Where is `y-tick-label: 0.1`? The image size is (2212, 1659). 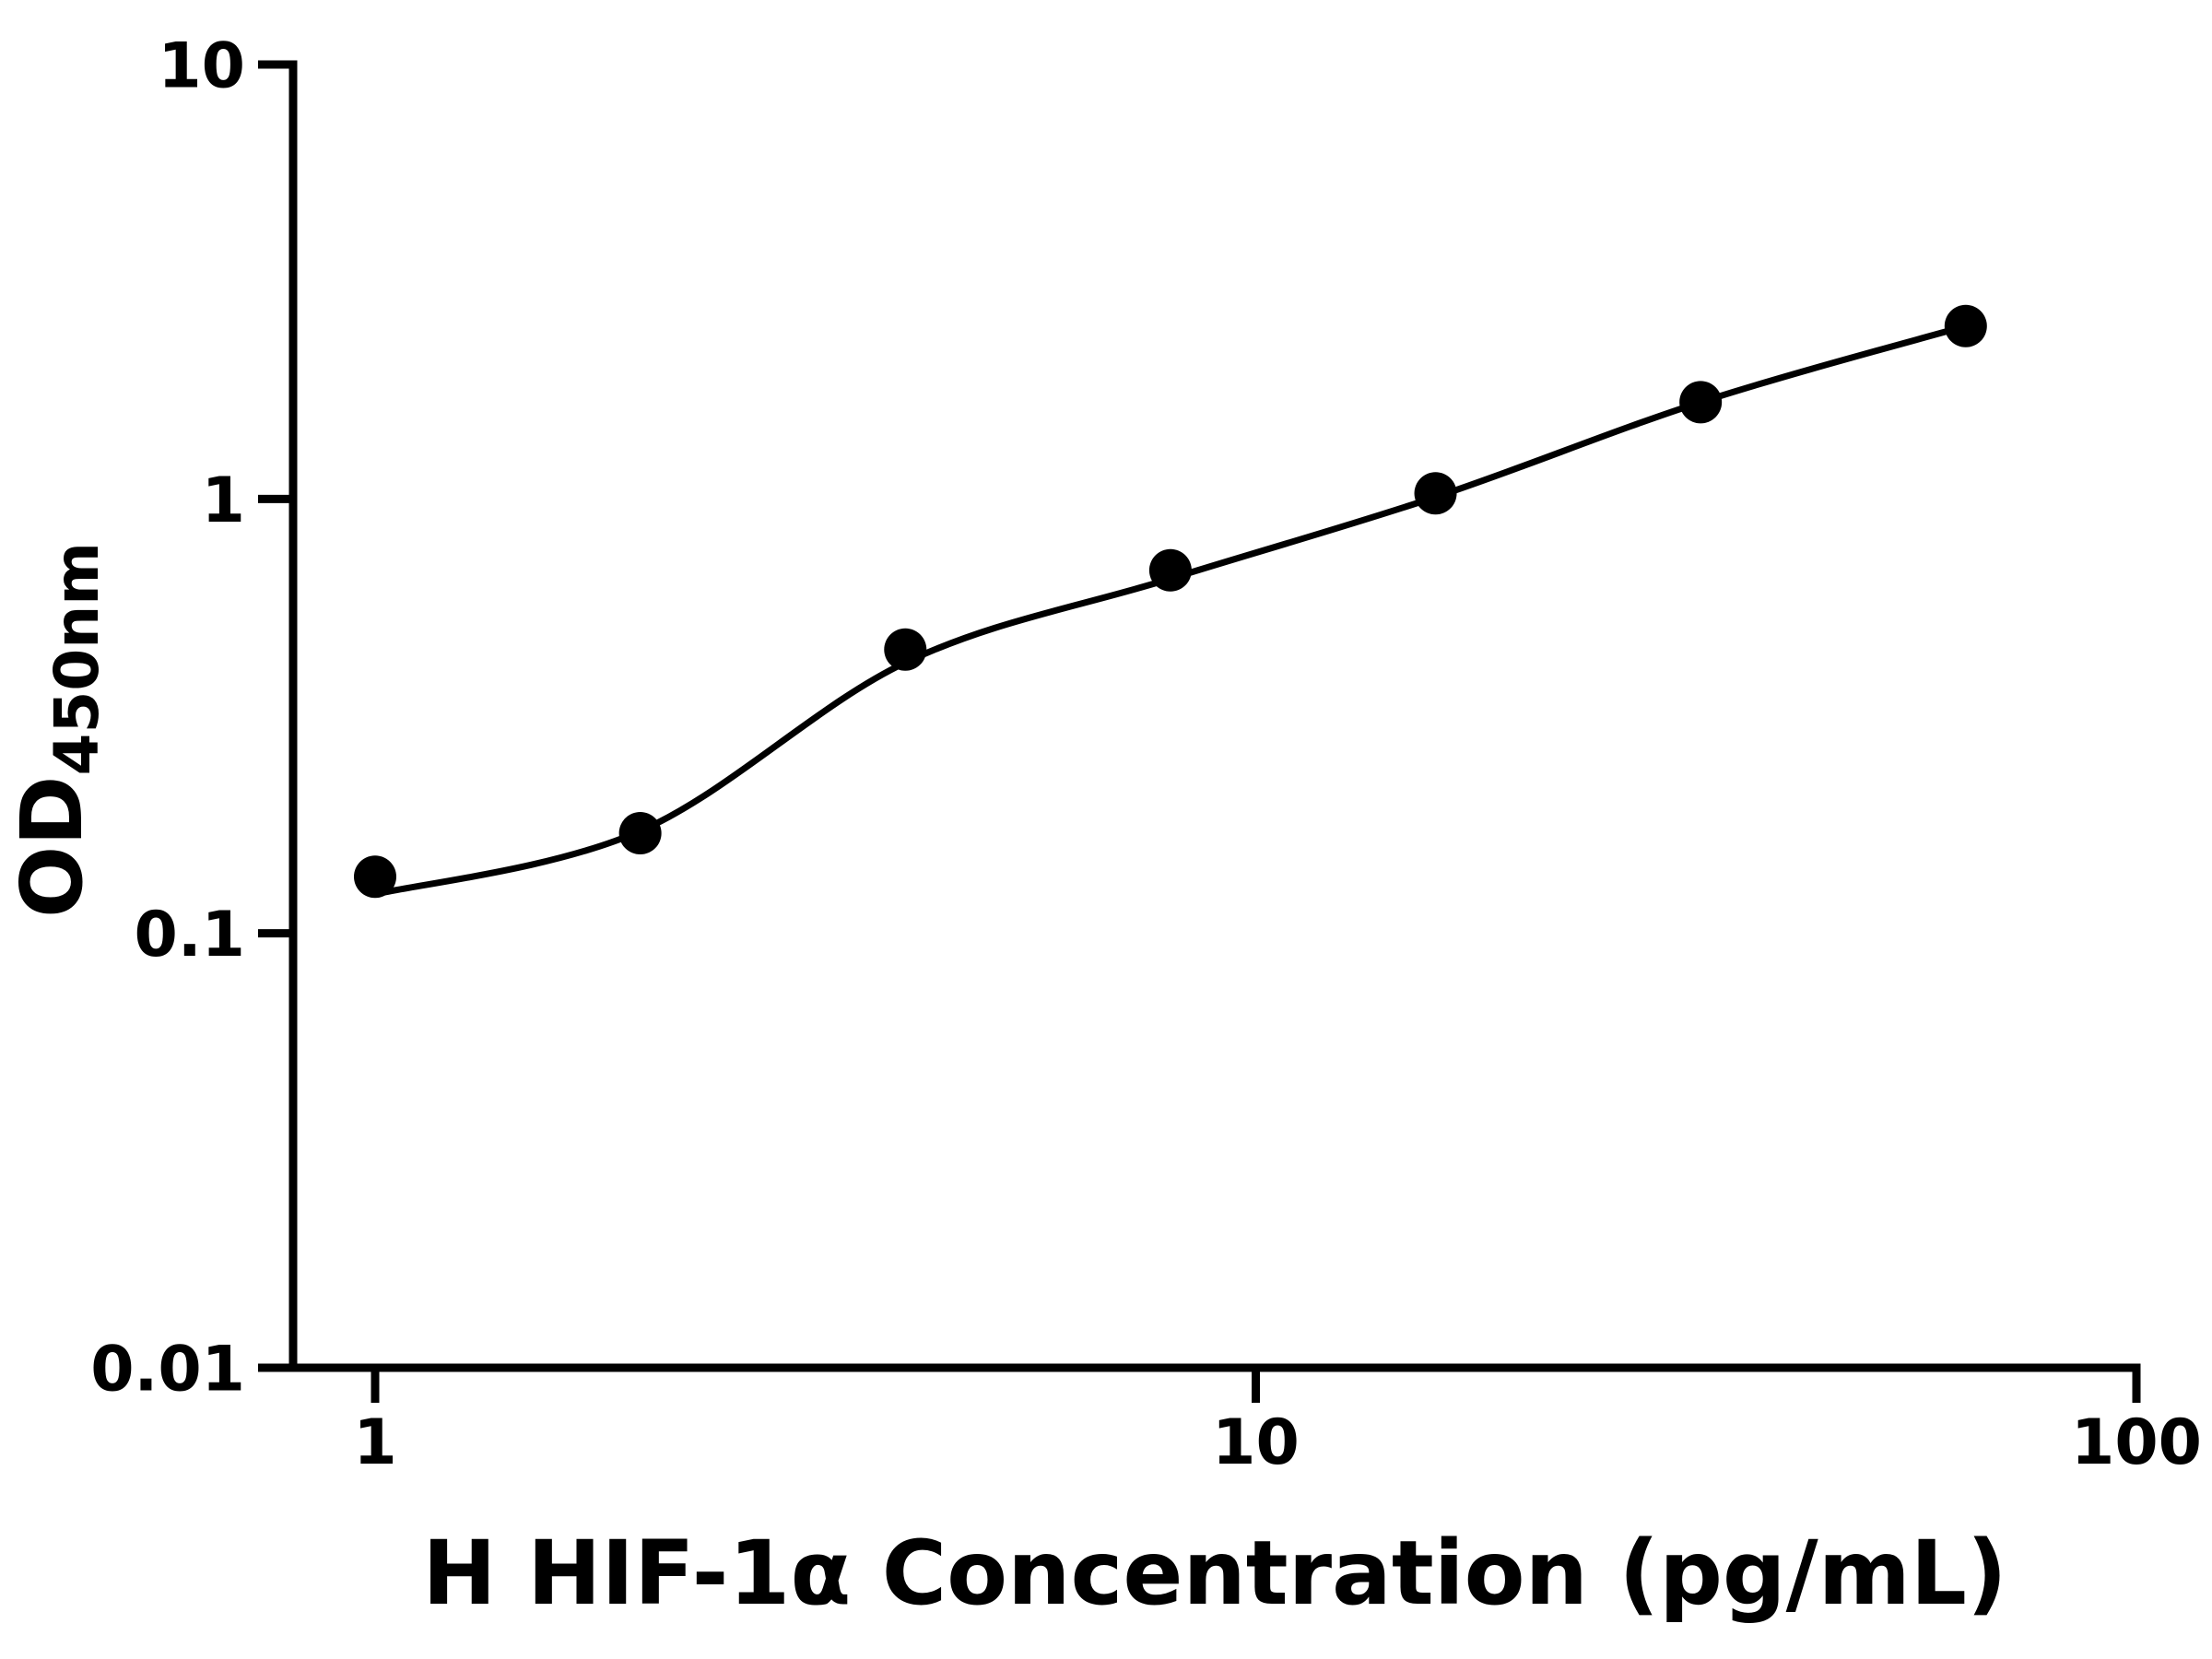 y-tick-label: 0.1 is located at coordinates (190, 935).